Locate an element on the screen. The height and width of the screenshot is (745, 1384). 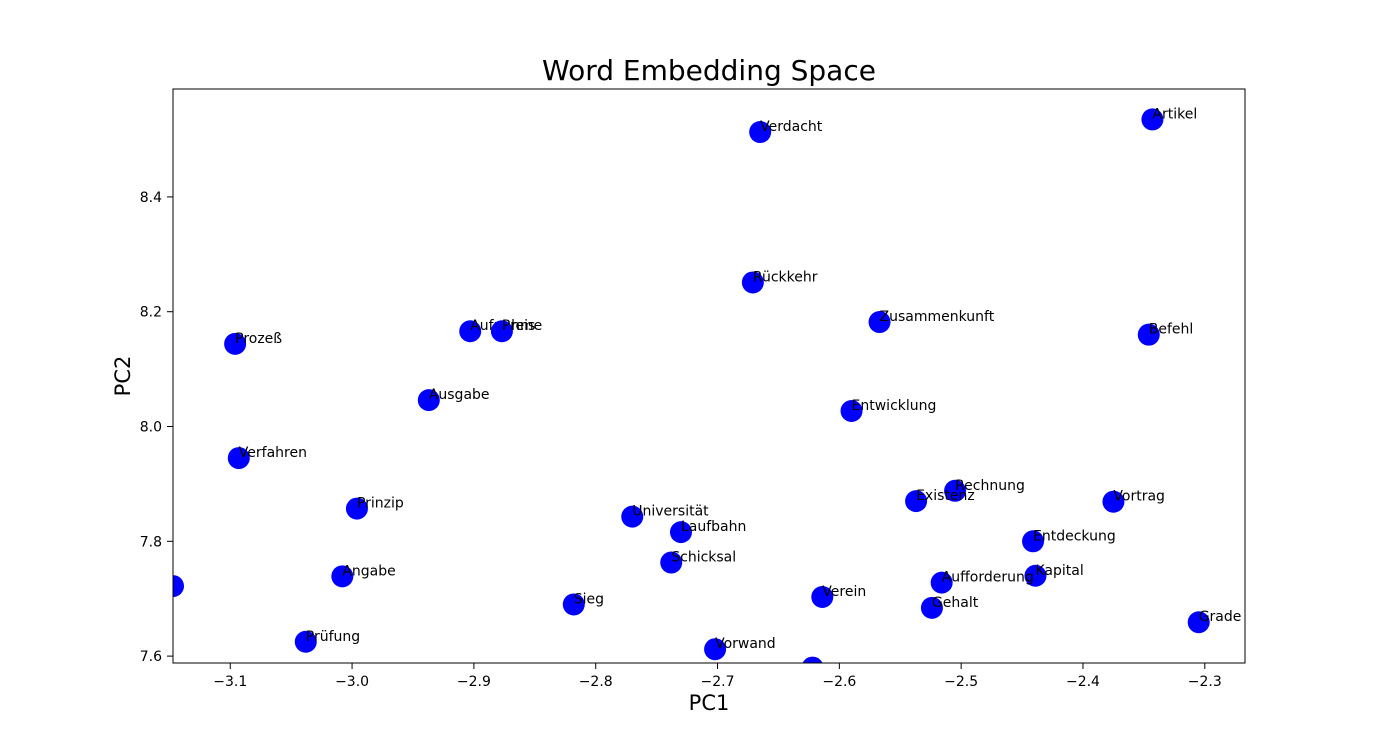
y-tick-label: 7.6 is located at coordinates (151, 657).